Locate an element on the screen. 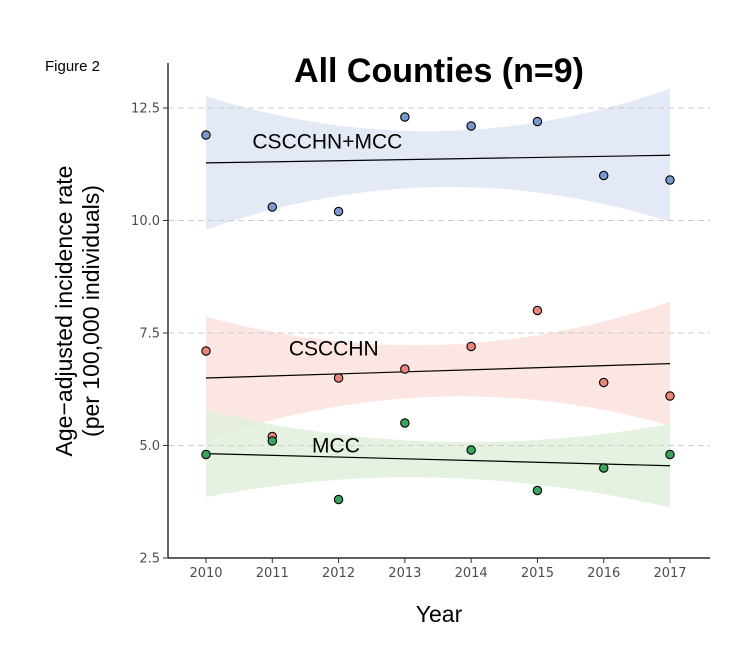 Image resolution: width=750 pixels, height=658 pixels. point-series-3-2017 is located at coordinates (670, 454).